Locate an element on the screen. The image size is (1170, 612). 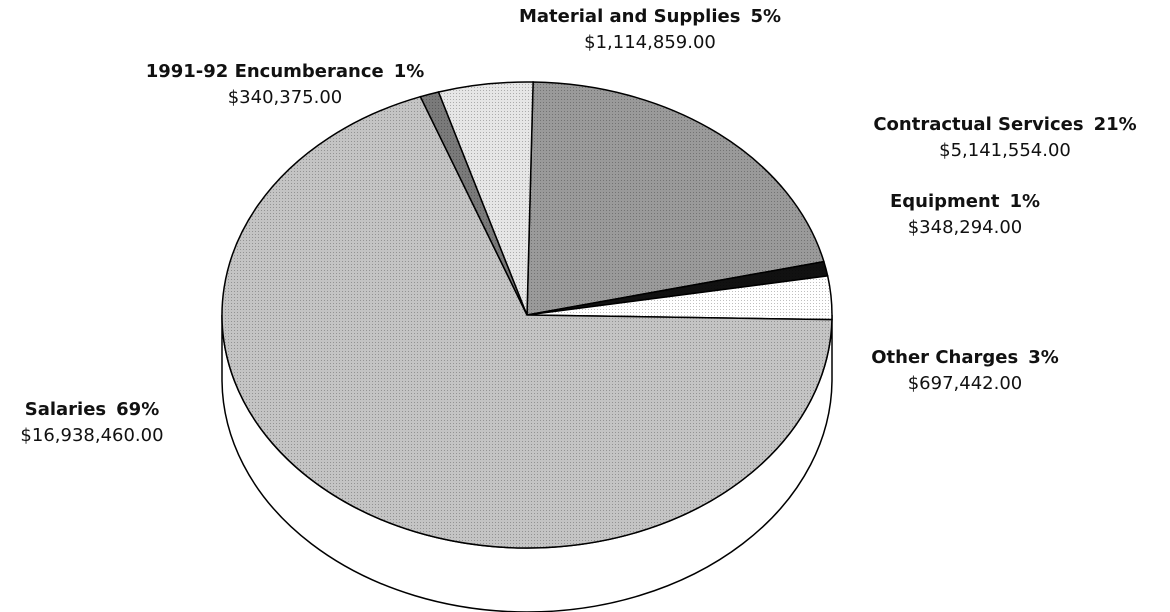
slice-label: Equipment 1% is located at coordinates (965, 201).